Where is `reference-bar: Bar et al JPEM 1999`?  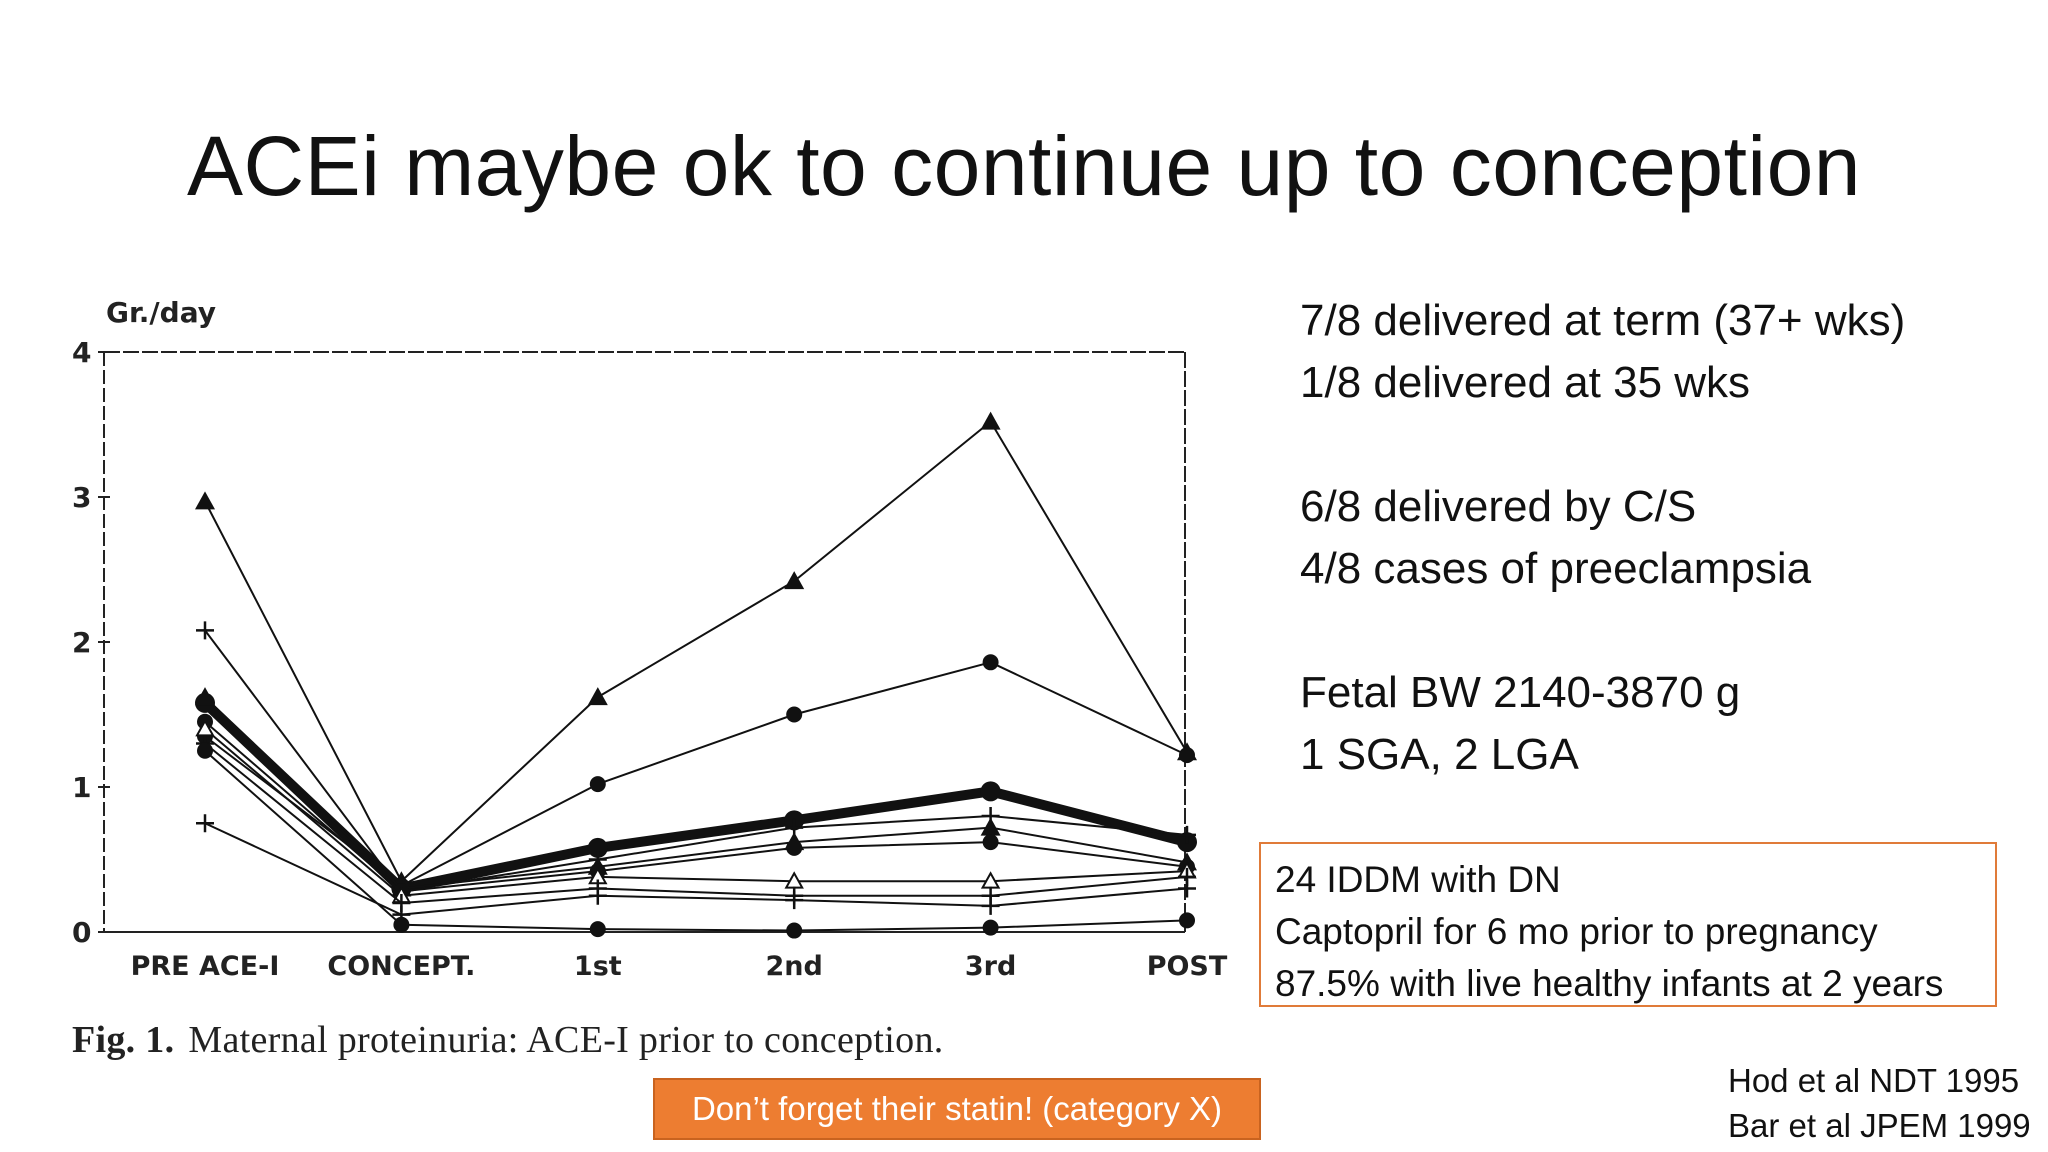 reference-bar: Bar et al JPEM 1999 is located at coordinates (1879, 1125).